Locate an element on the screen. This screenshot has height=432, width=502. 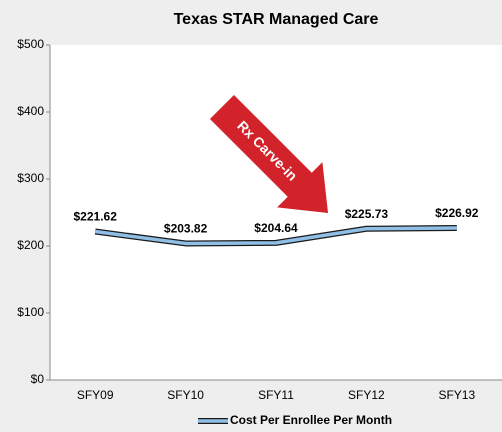
y-tick-label: $100 is located at coordinates (30, 312).